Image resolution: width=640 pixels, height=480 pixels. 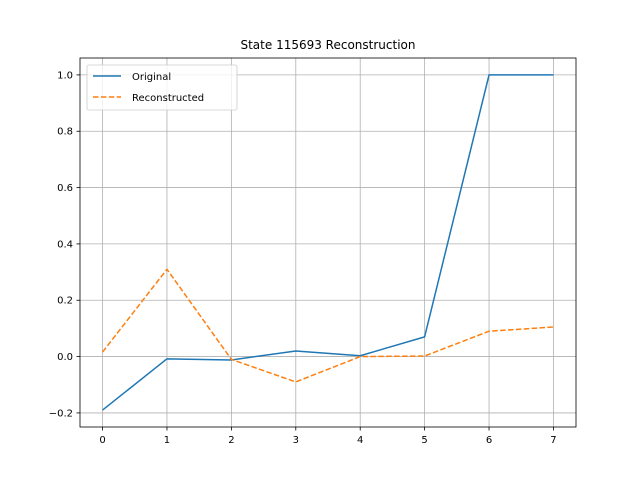 I want to click on y-tick-label: 0.0, so click(x=65, y=357).